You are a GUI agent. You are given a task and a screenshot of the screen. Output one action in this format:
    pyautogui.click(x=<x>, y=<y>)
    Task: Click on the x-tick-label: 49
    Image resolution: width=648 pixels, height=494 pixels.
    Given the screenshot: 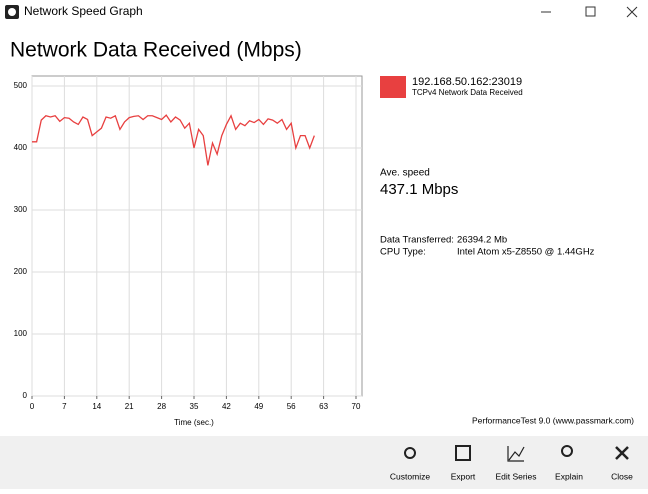 What is the action you would take?
    pyautogui.click(x=258, y=406)
    